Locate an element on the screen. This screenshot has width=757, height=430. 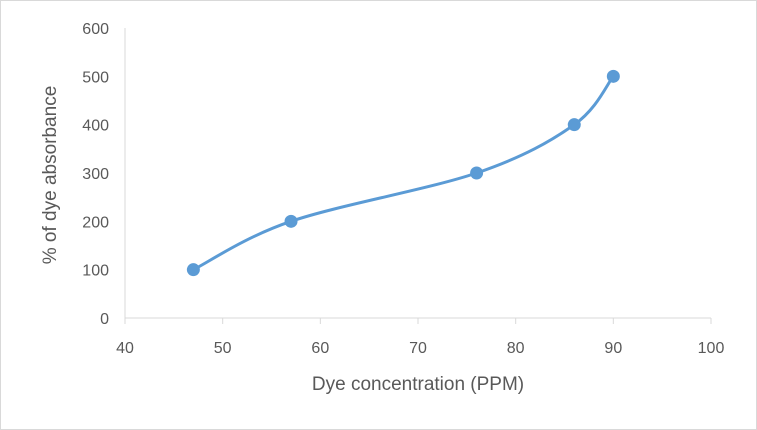
x-tick-label: 60 is located at coordinates (320, 348).